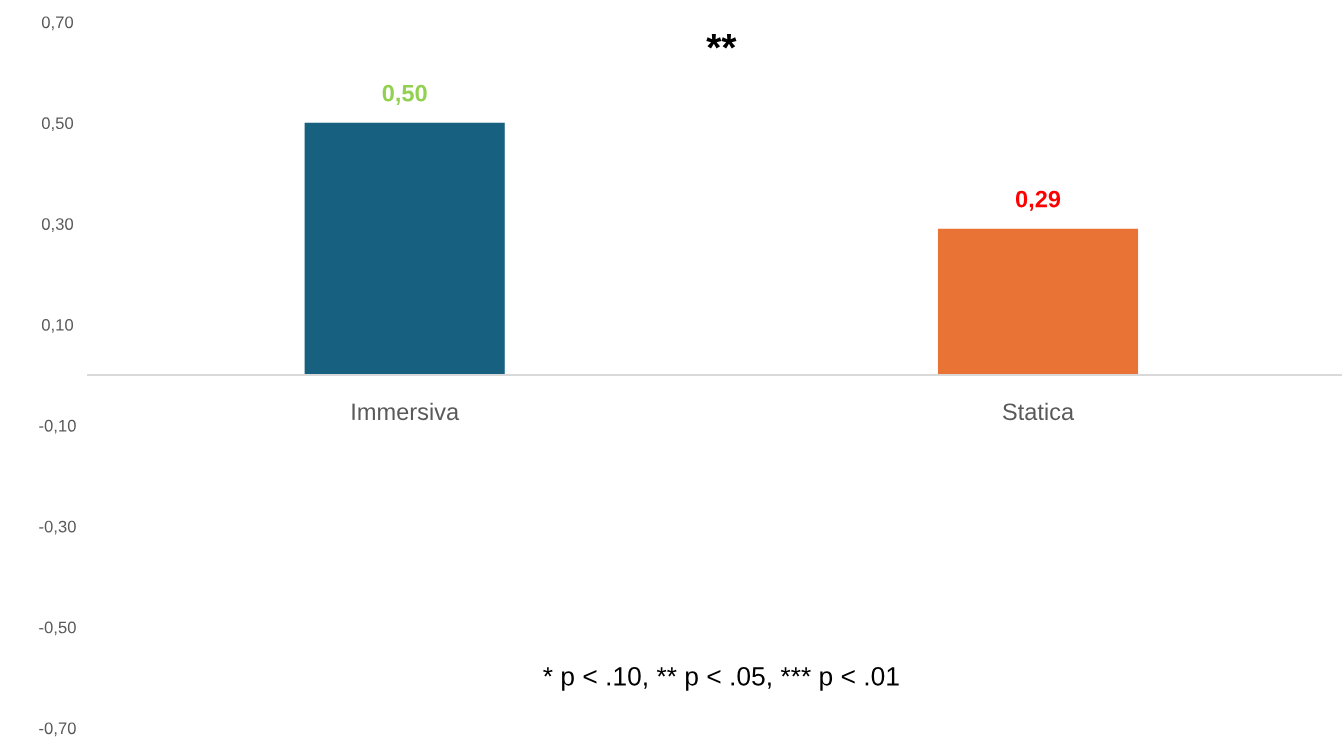 The image size is (1342, 739). Describe the element at coordinates (721, 41) in the screenshot. I see `annotation: **` at that location.